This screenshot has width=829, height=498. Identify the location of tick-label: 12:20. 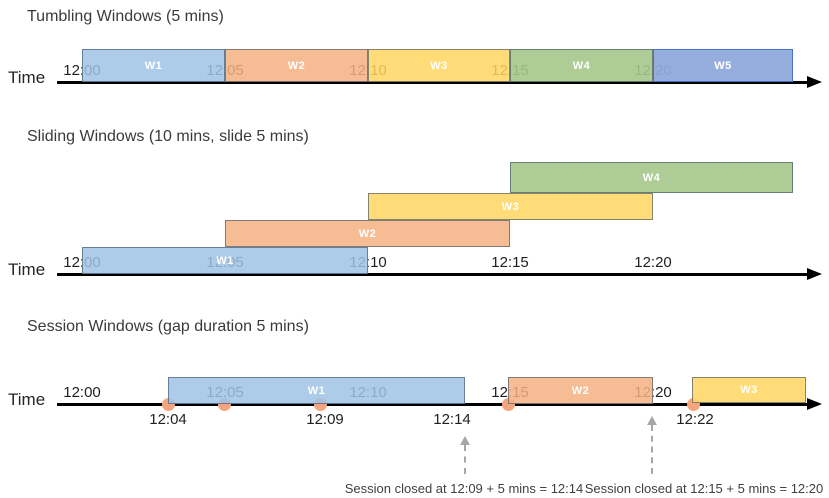
(653, 262).